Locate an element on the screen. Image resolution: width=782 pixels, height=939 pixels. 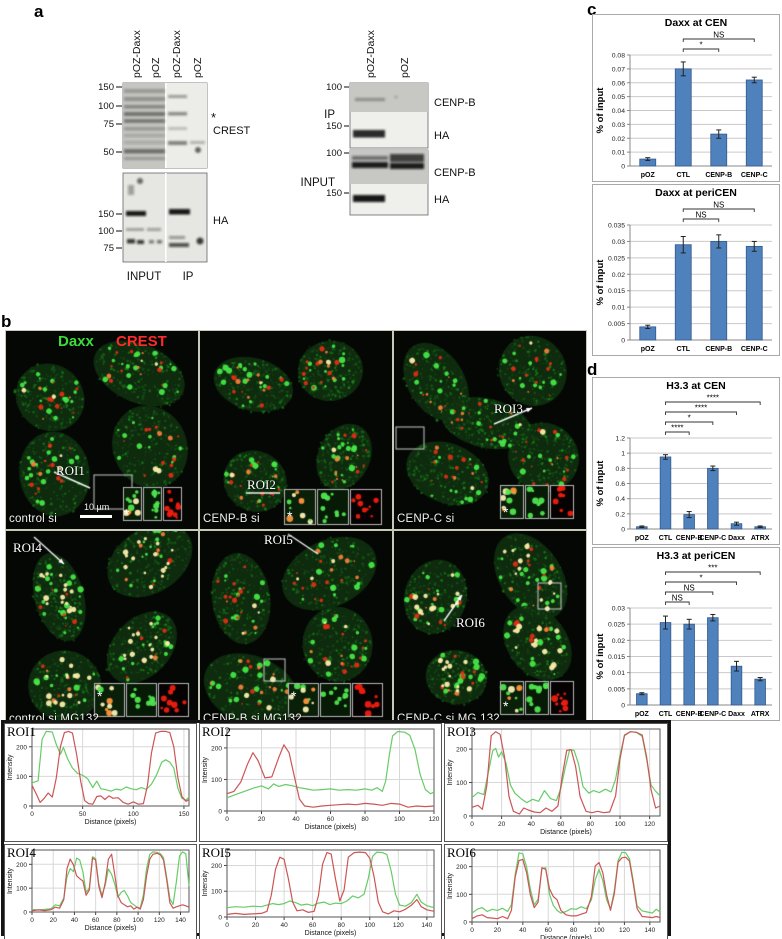
micrograph-cenpc-si: ROI3 * CENP-C si is located at coordinates (490, 430).